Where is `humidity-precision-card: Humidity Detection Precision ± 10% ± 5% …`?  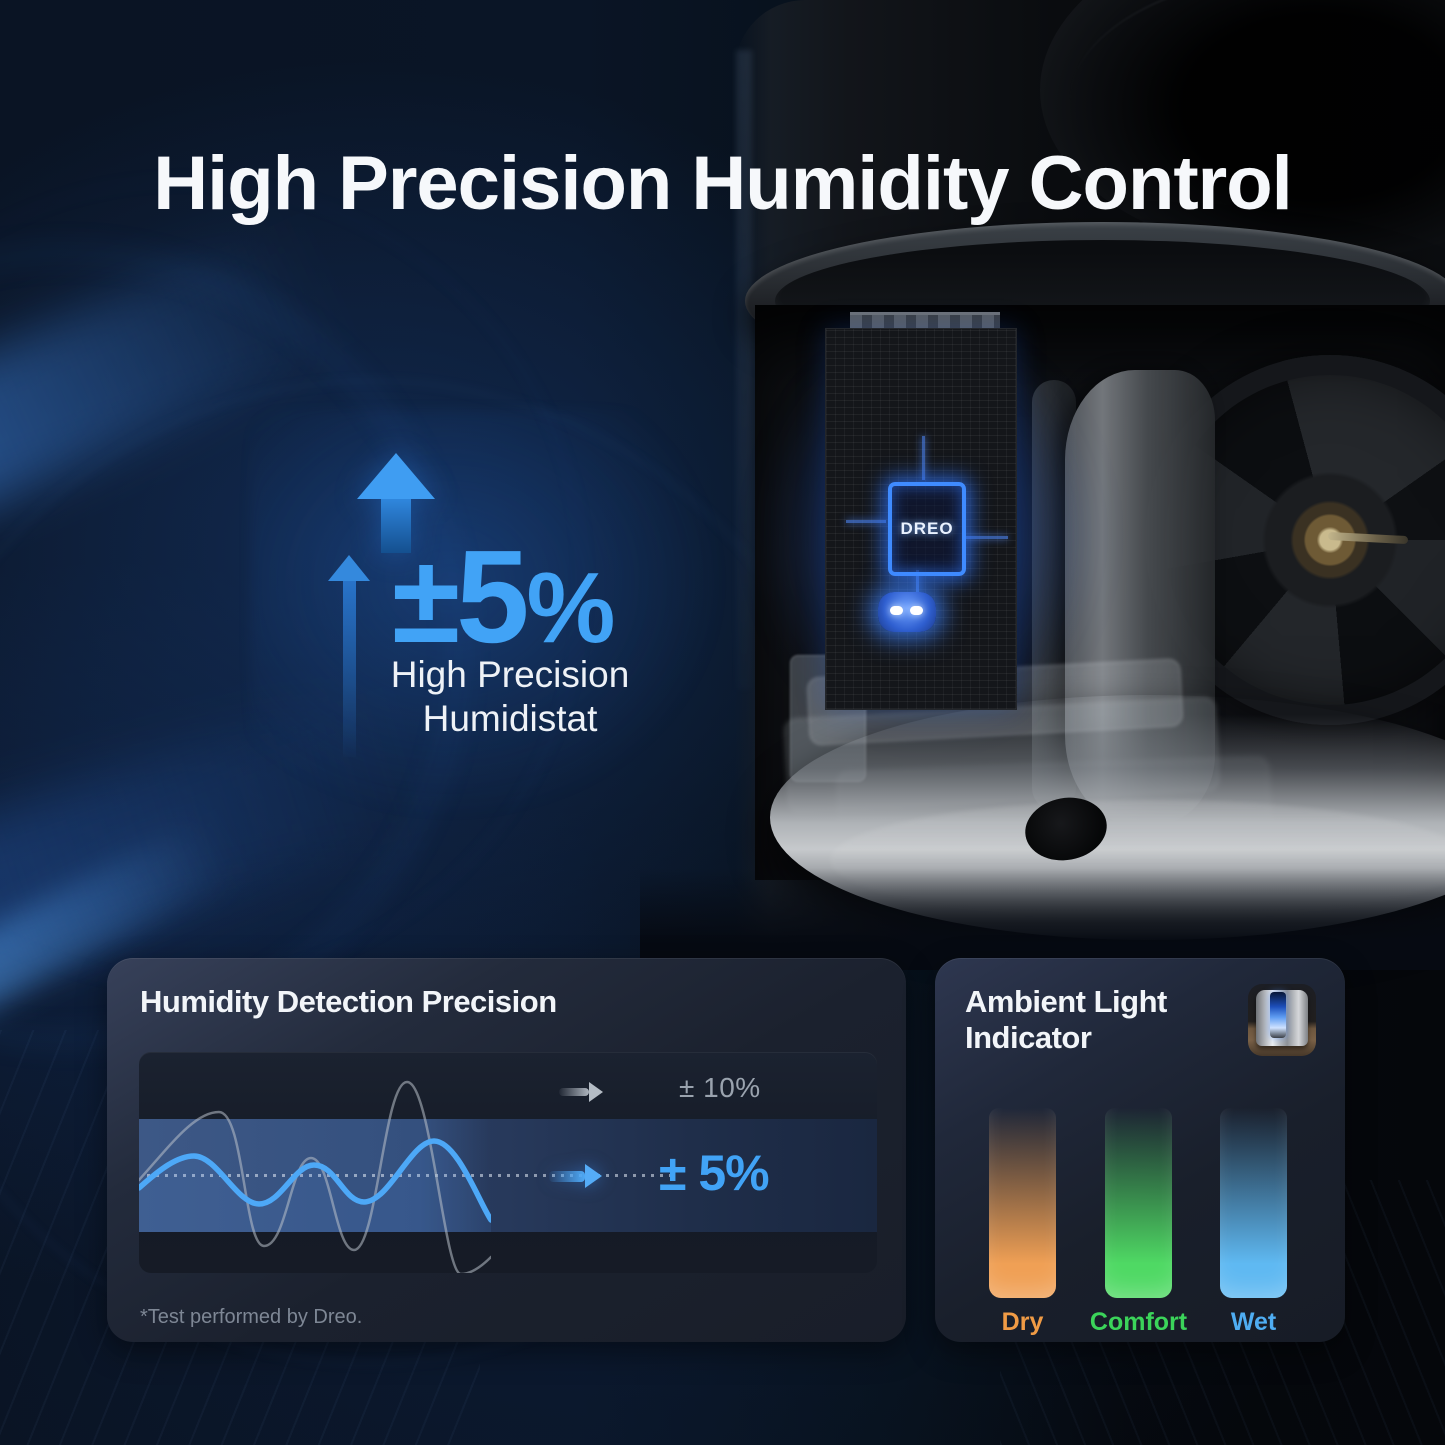 humidity-precision-card: Humidity Detection Precision ± 10% ± 5% … is located at coordinates (506, 1150).